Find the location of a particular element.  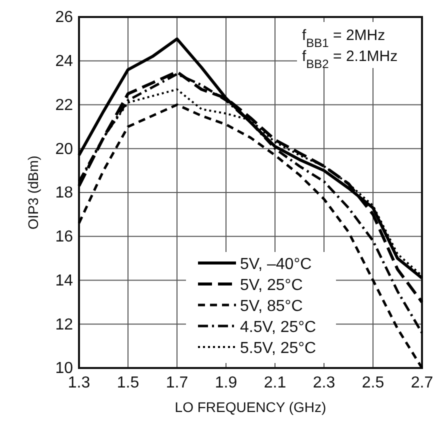

x-tick-label: 2.5 is located at coordinates (373, 383).